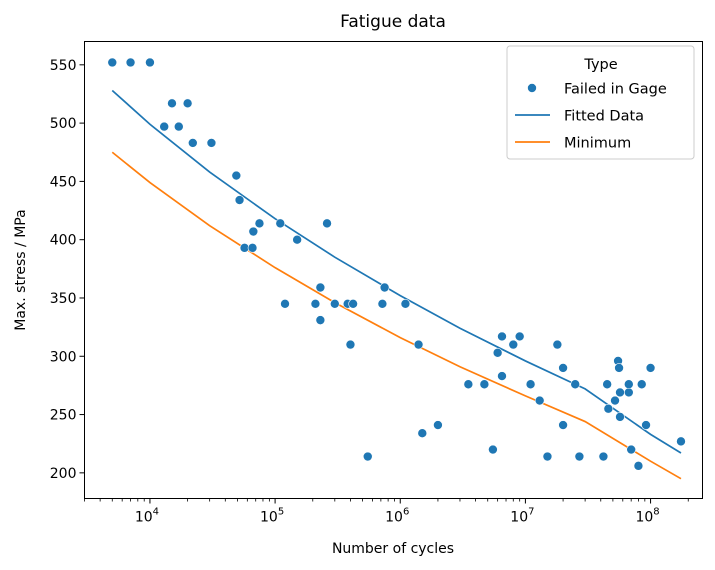 The image size is (715, 570). What do you see at coordinates (532, 88) in the screenshot?
I see `legend-marker` at bounding box center [532, 88].